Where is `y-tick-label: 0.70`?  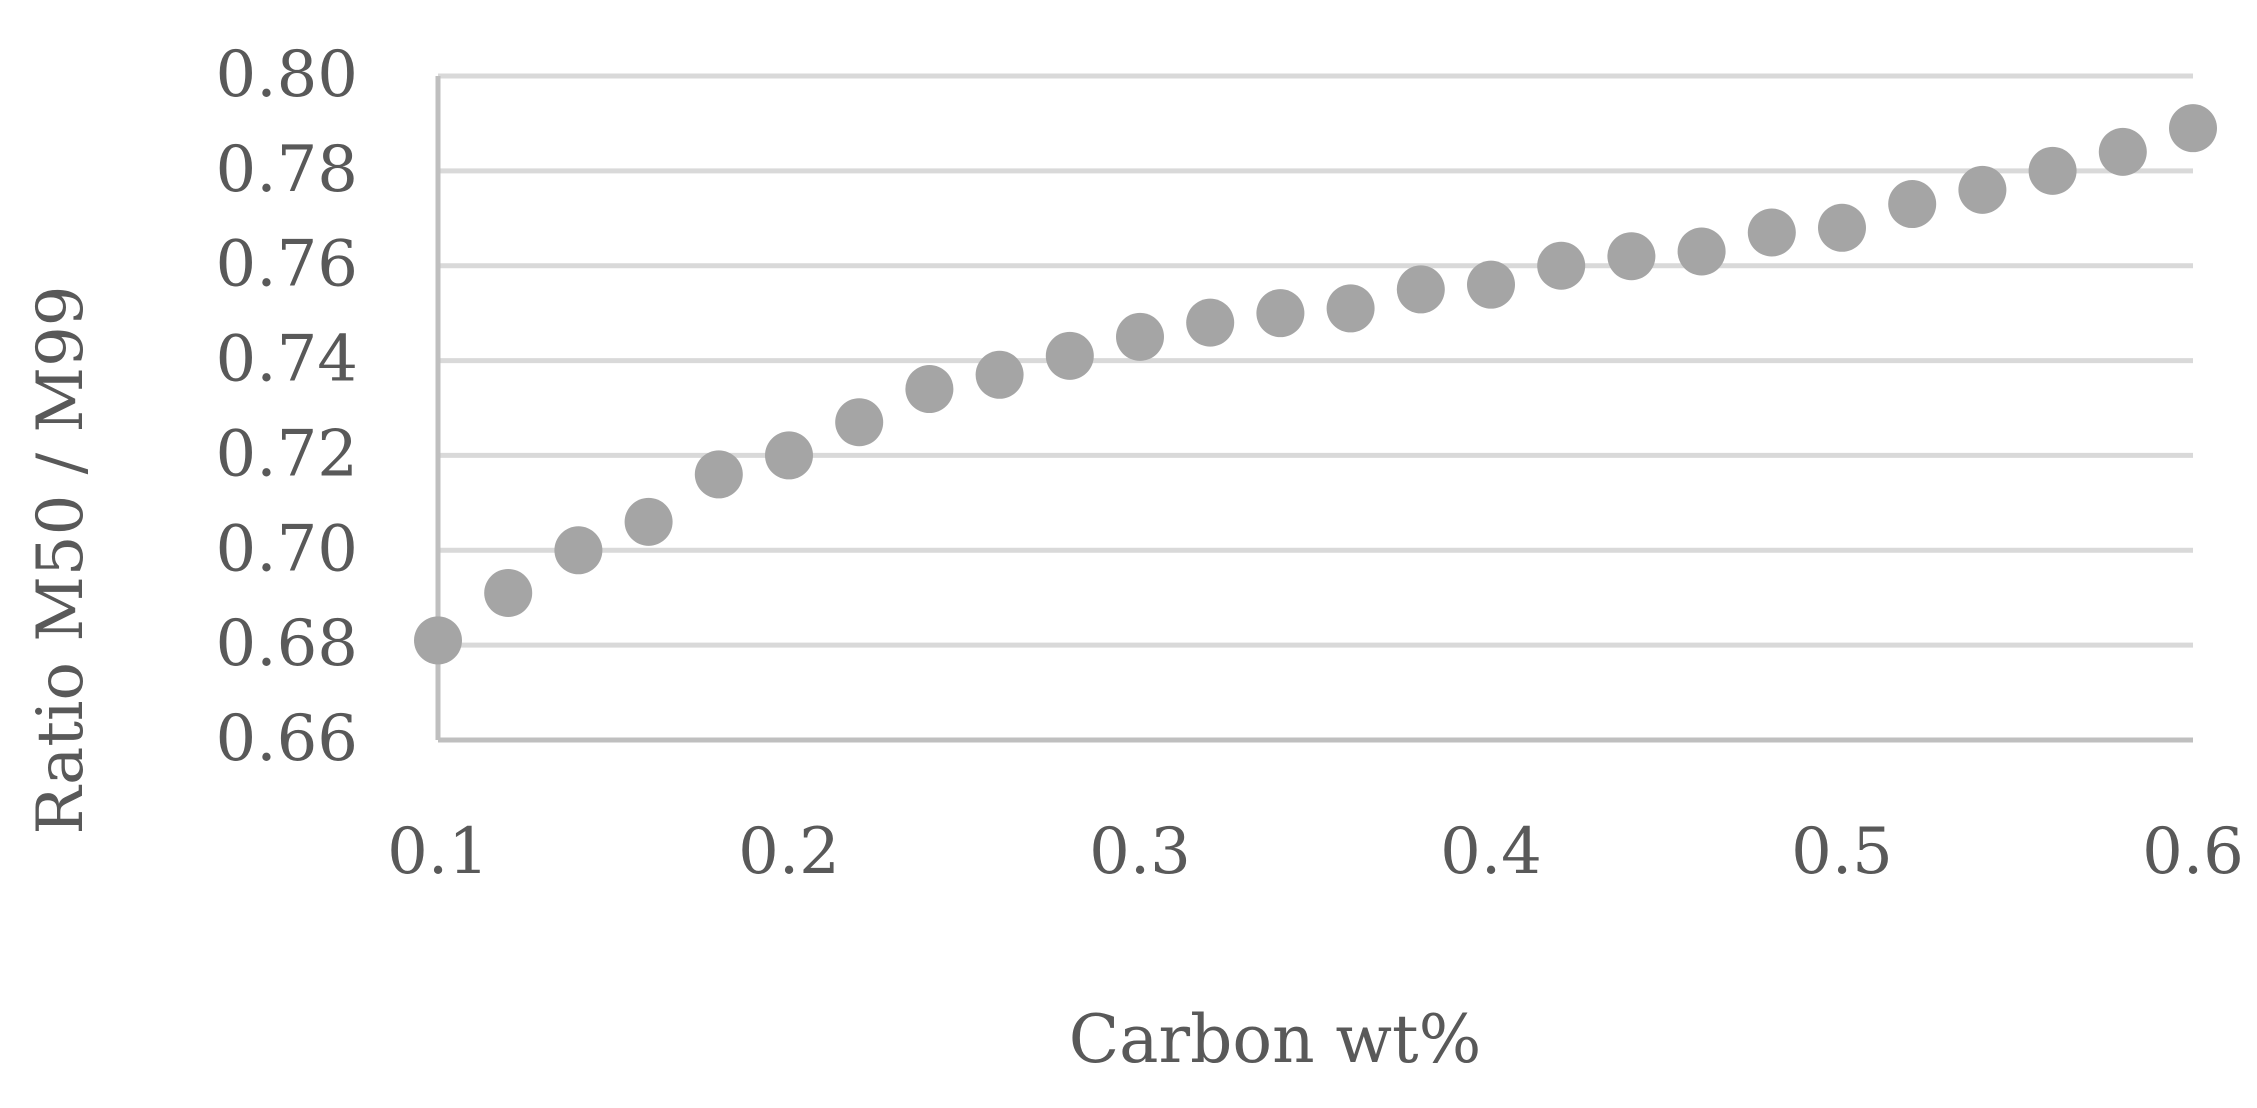
y-tick-label: 0.70 is located at coordinates (287, 549).